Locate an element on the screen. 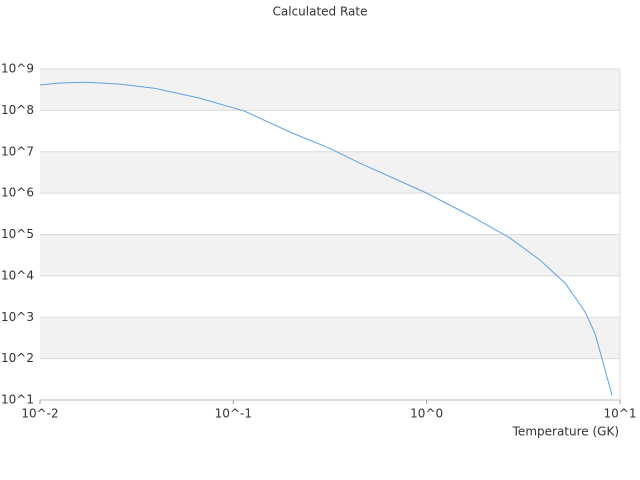  y-tick-label: 10^6 is located at coordinates (17, 193).